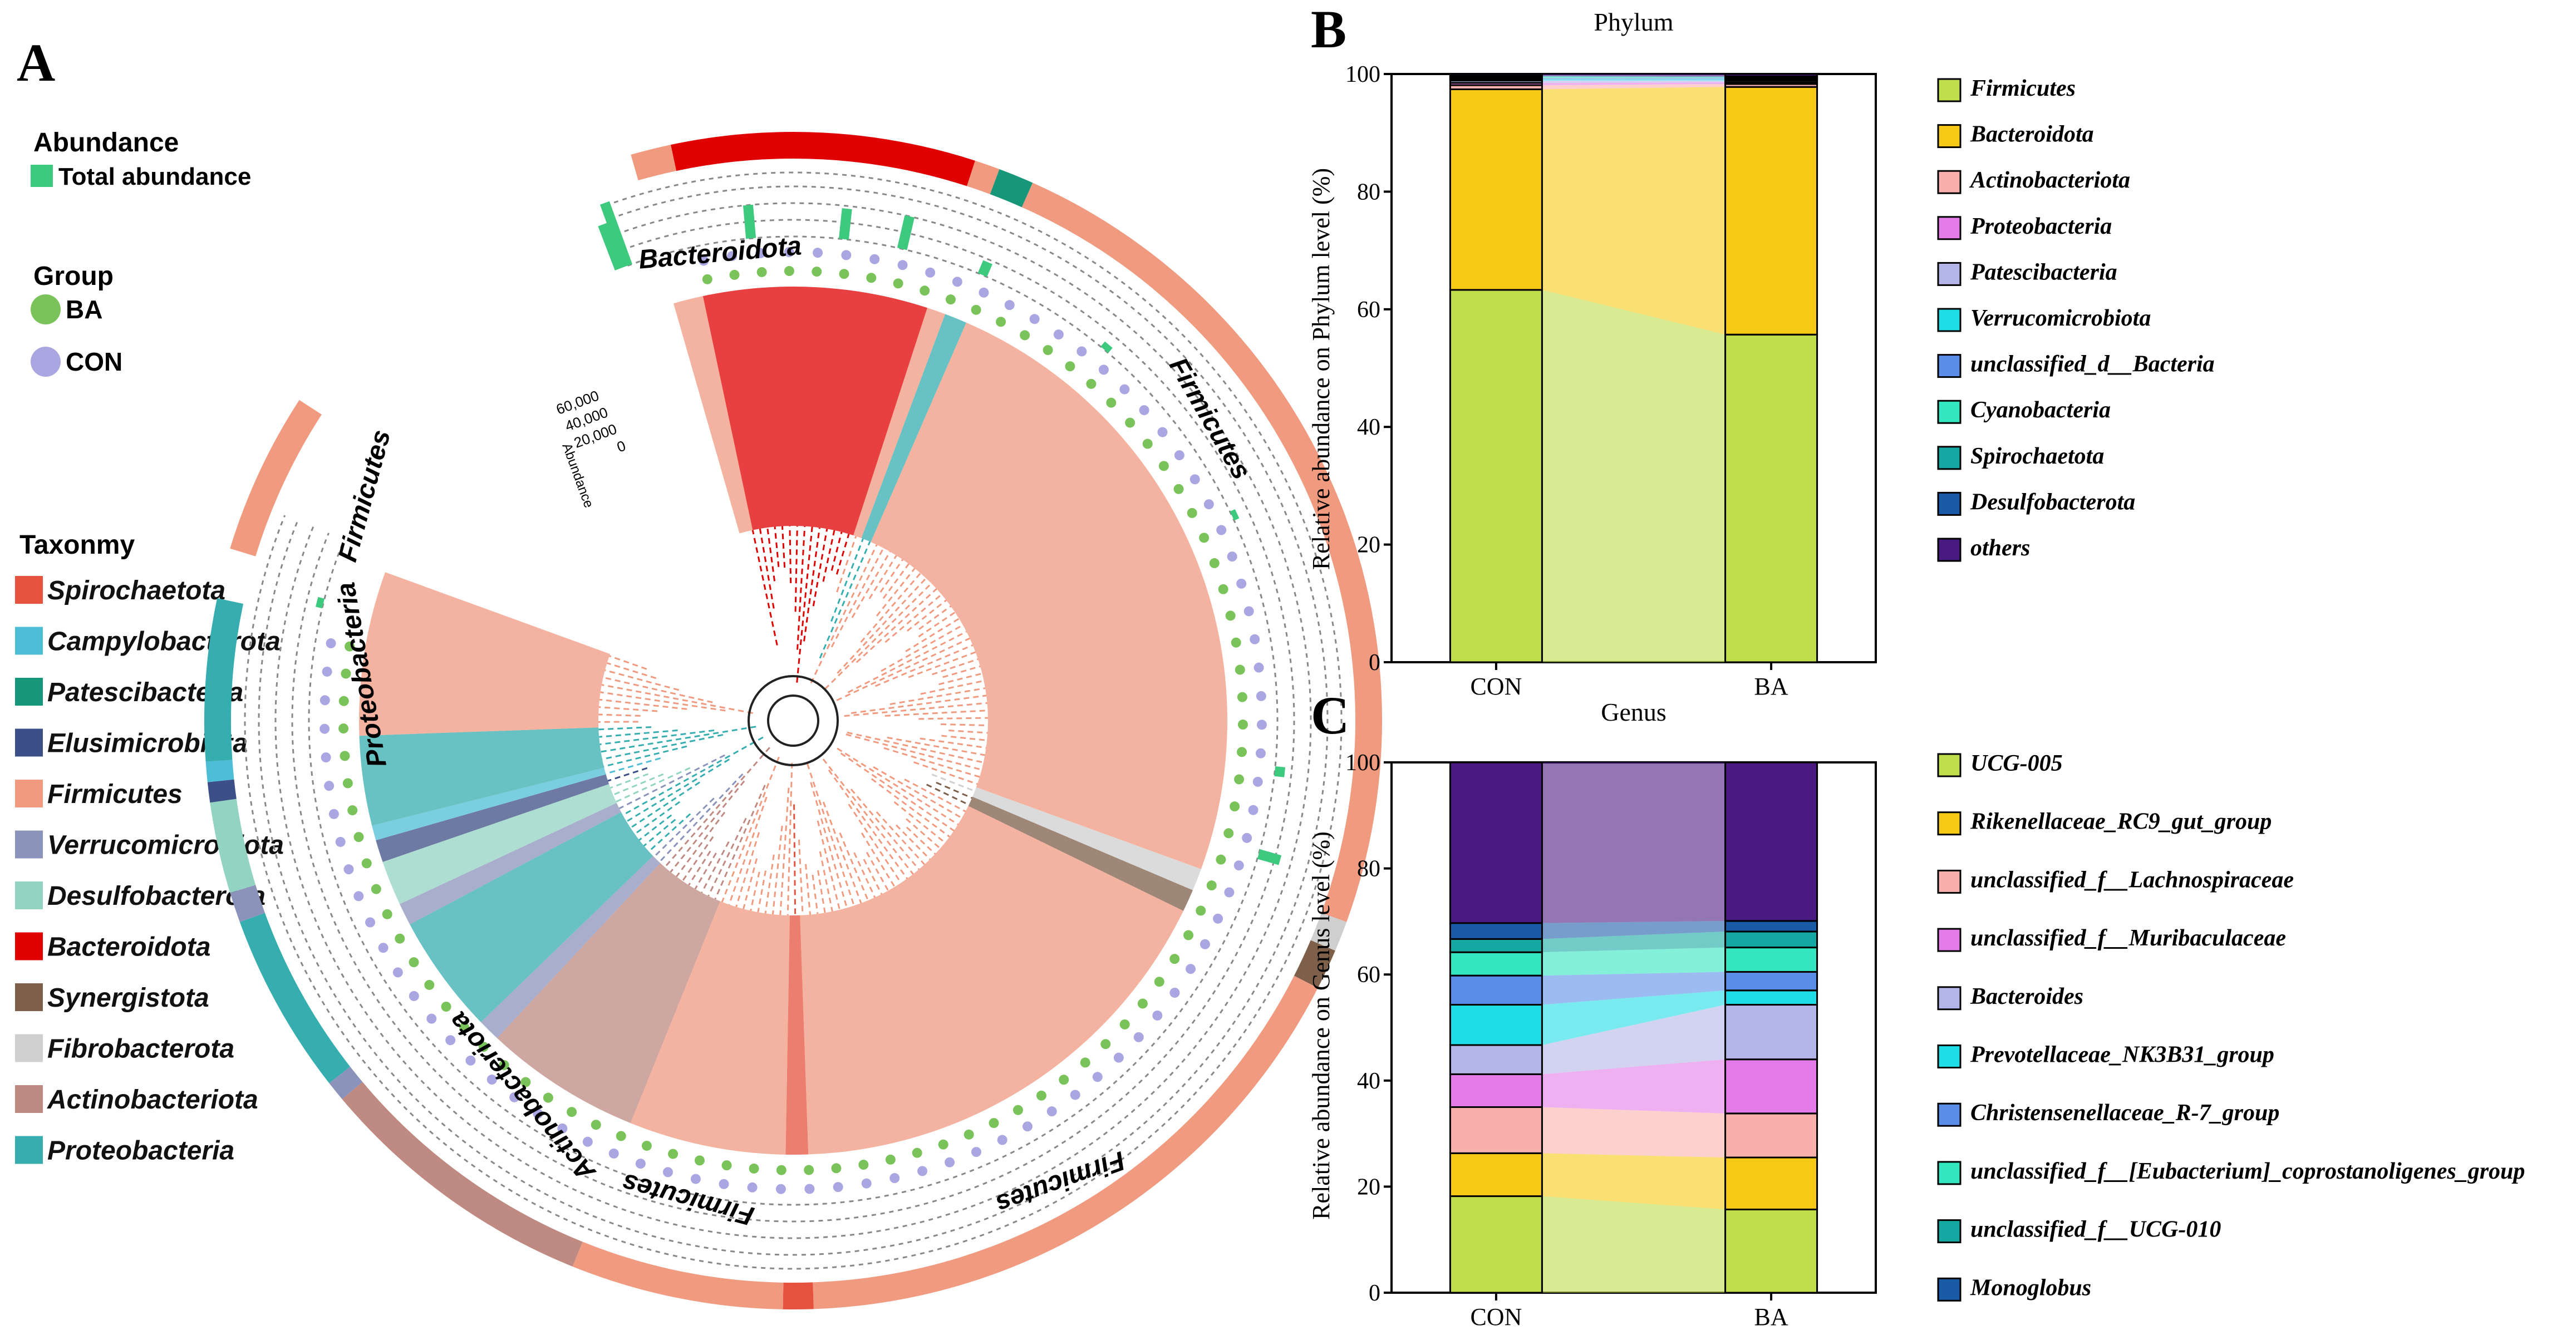 Image resolution: width=2576 pixels, height=1340 pixels. I want to click on legend-swatch-unclassified-d-bacteria, so click(1949, 366).